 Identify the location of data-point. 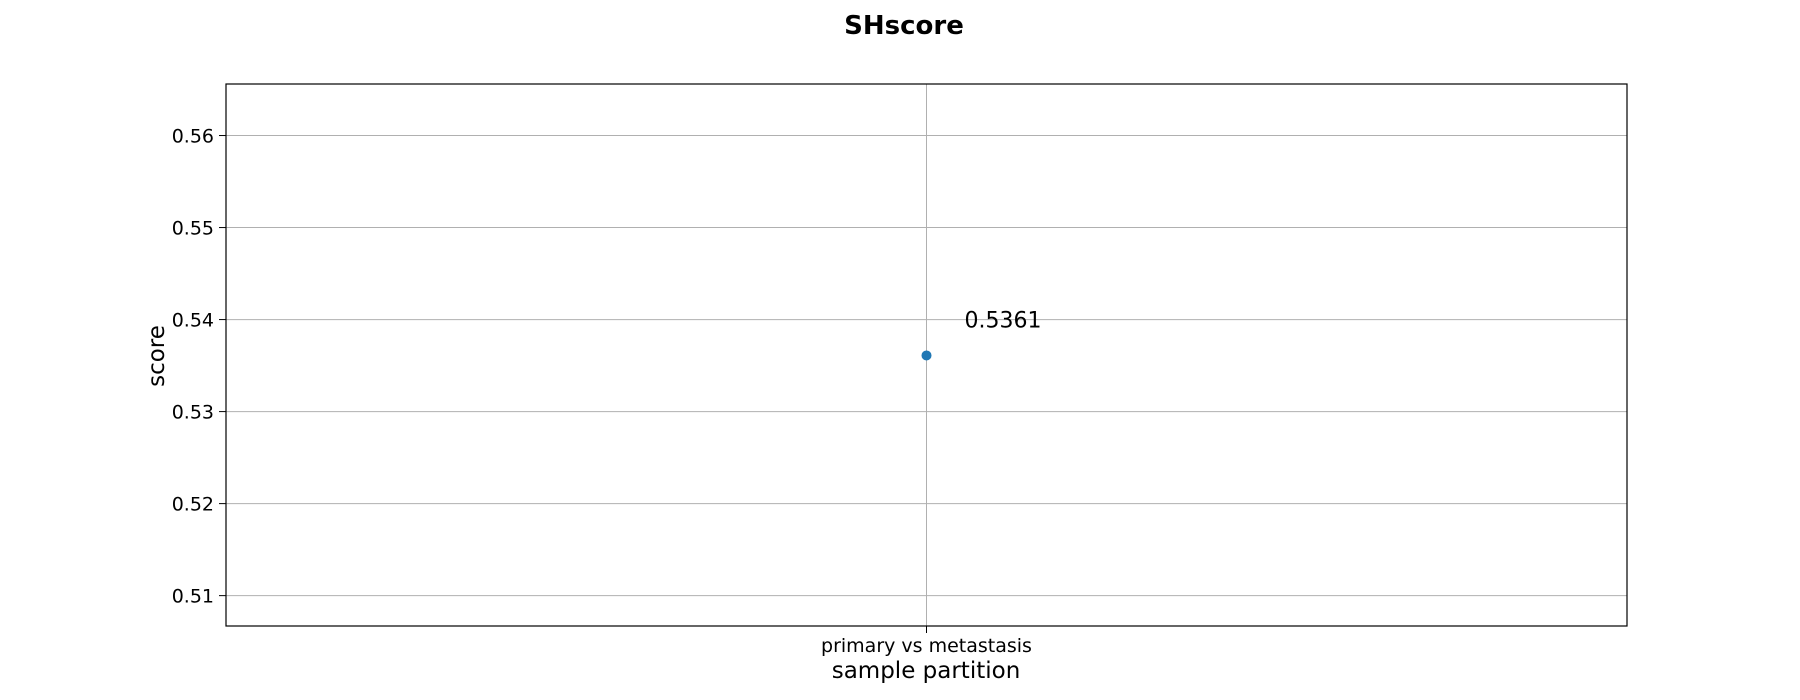
(926, 355).